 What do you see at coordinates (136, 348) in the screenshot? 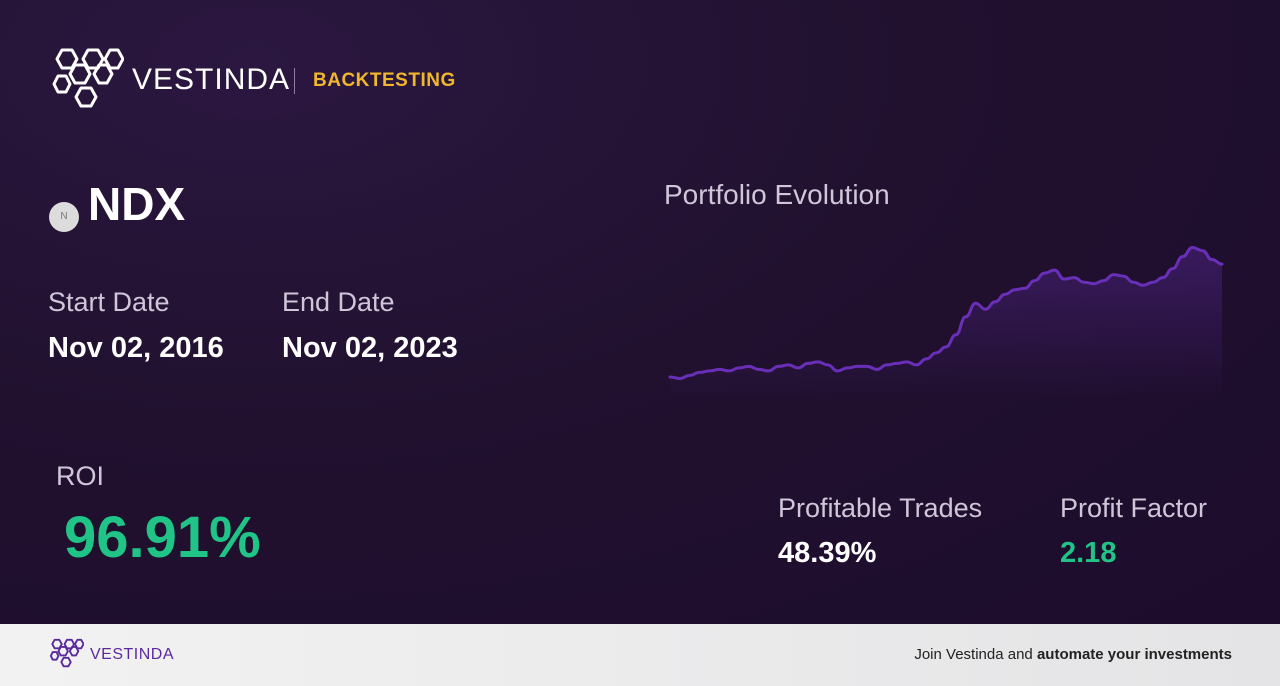
I see `start-date-value: Nov 02, 2016` at bounding box center [136, 348].